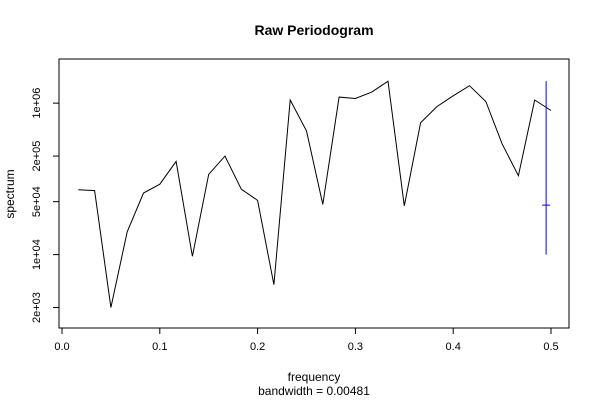  Describe the element at coordinates (355, 347) in the screenshot. I see `x-tick-label: 0.3` at that location.